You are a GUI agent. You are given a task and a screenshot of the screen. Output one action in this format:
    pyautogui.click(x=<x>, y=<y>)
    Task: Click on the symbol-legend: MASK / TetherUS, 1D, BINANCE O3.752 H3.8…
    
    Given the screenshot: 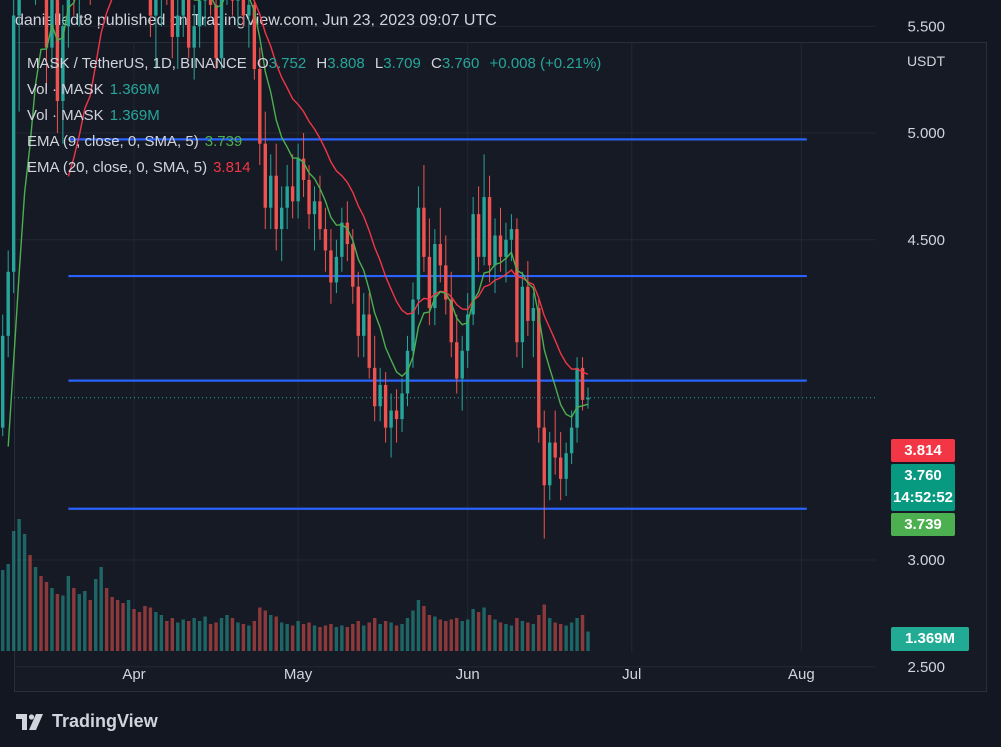 What is the action you would take?
    pyautogui.click(x=314, y=63)
    